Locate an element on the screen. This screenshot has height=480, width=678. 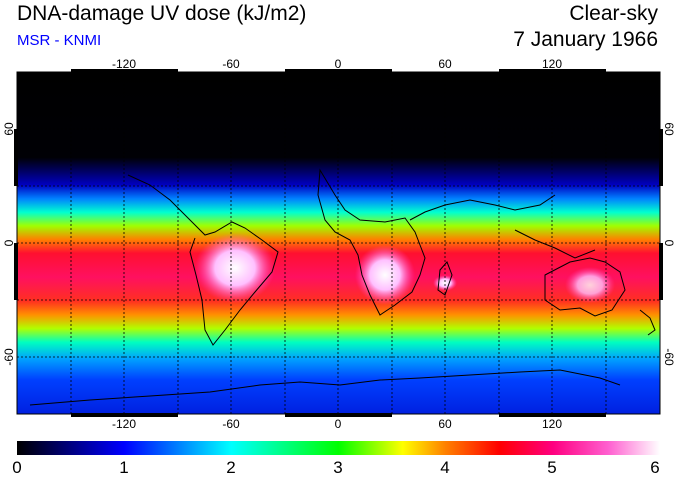
sky-condition: Clear-sky is located at coordinates (613, 13).